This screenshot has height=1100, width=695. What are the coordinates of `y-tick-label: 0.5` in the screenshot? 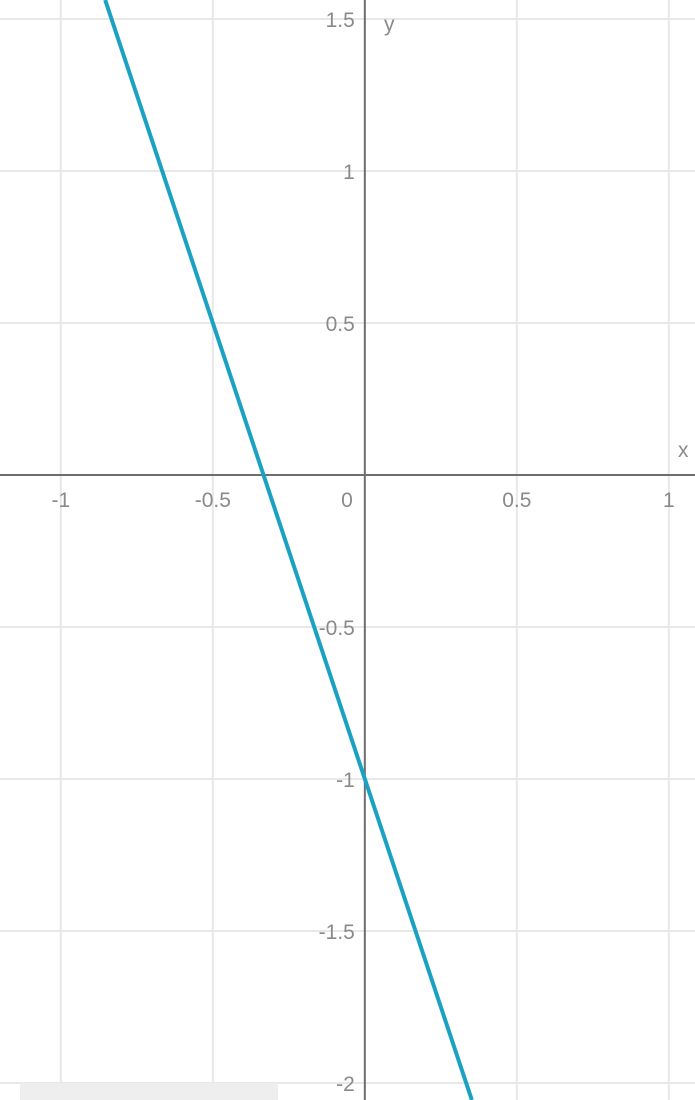 It's located at (340, 324).